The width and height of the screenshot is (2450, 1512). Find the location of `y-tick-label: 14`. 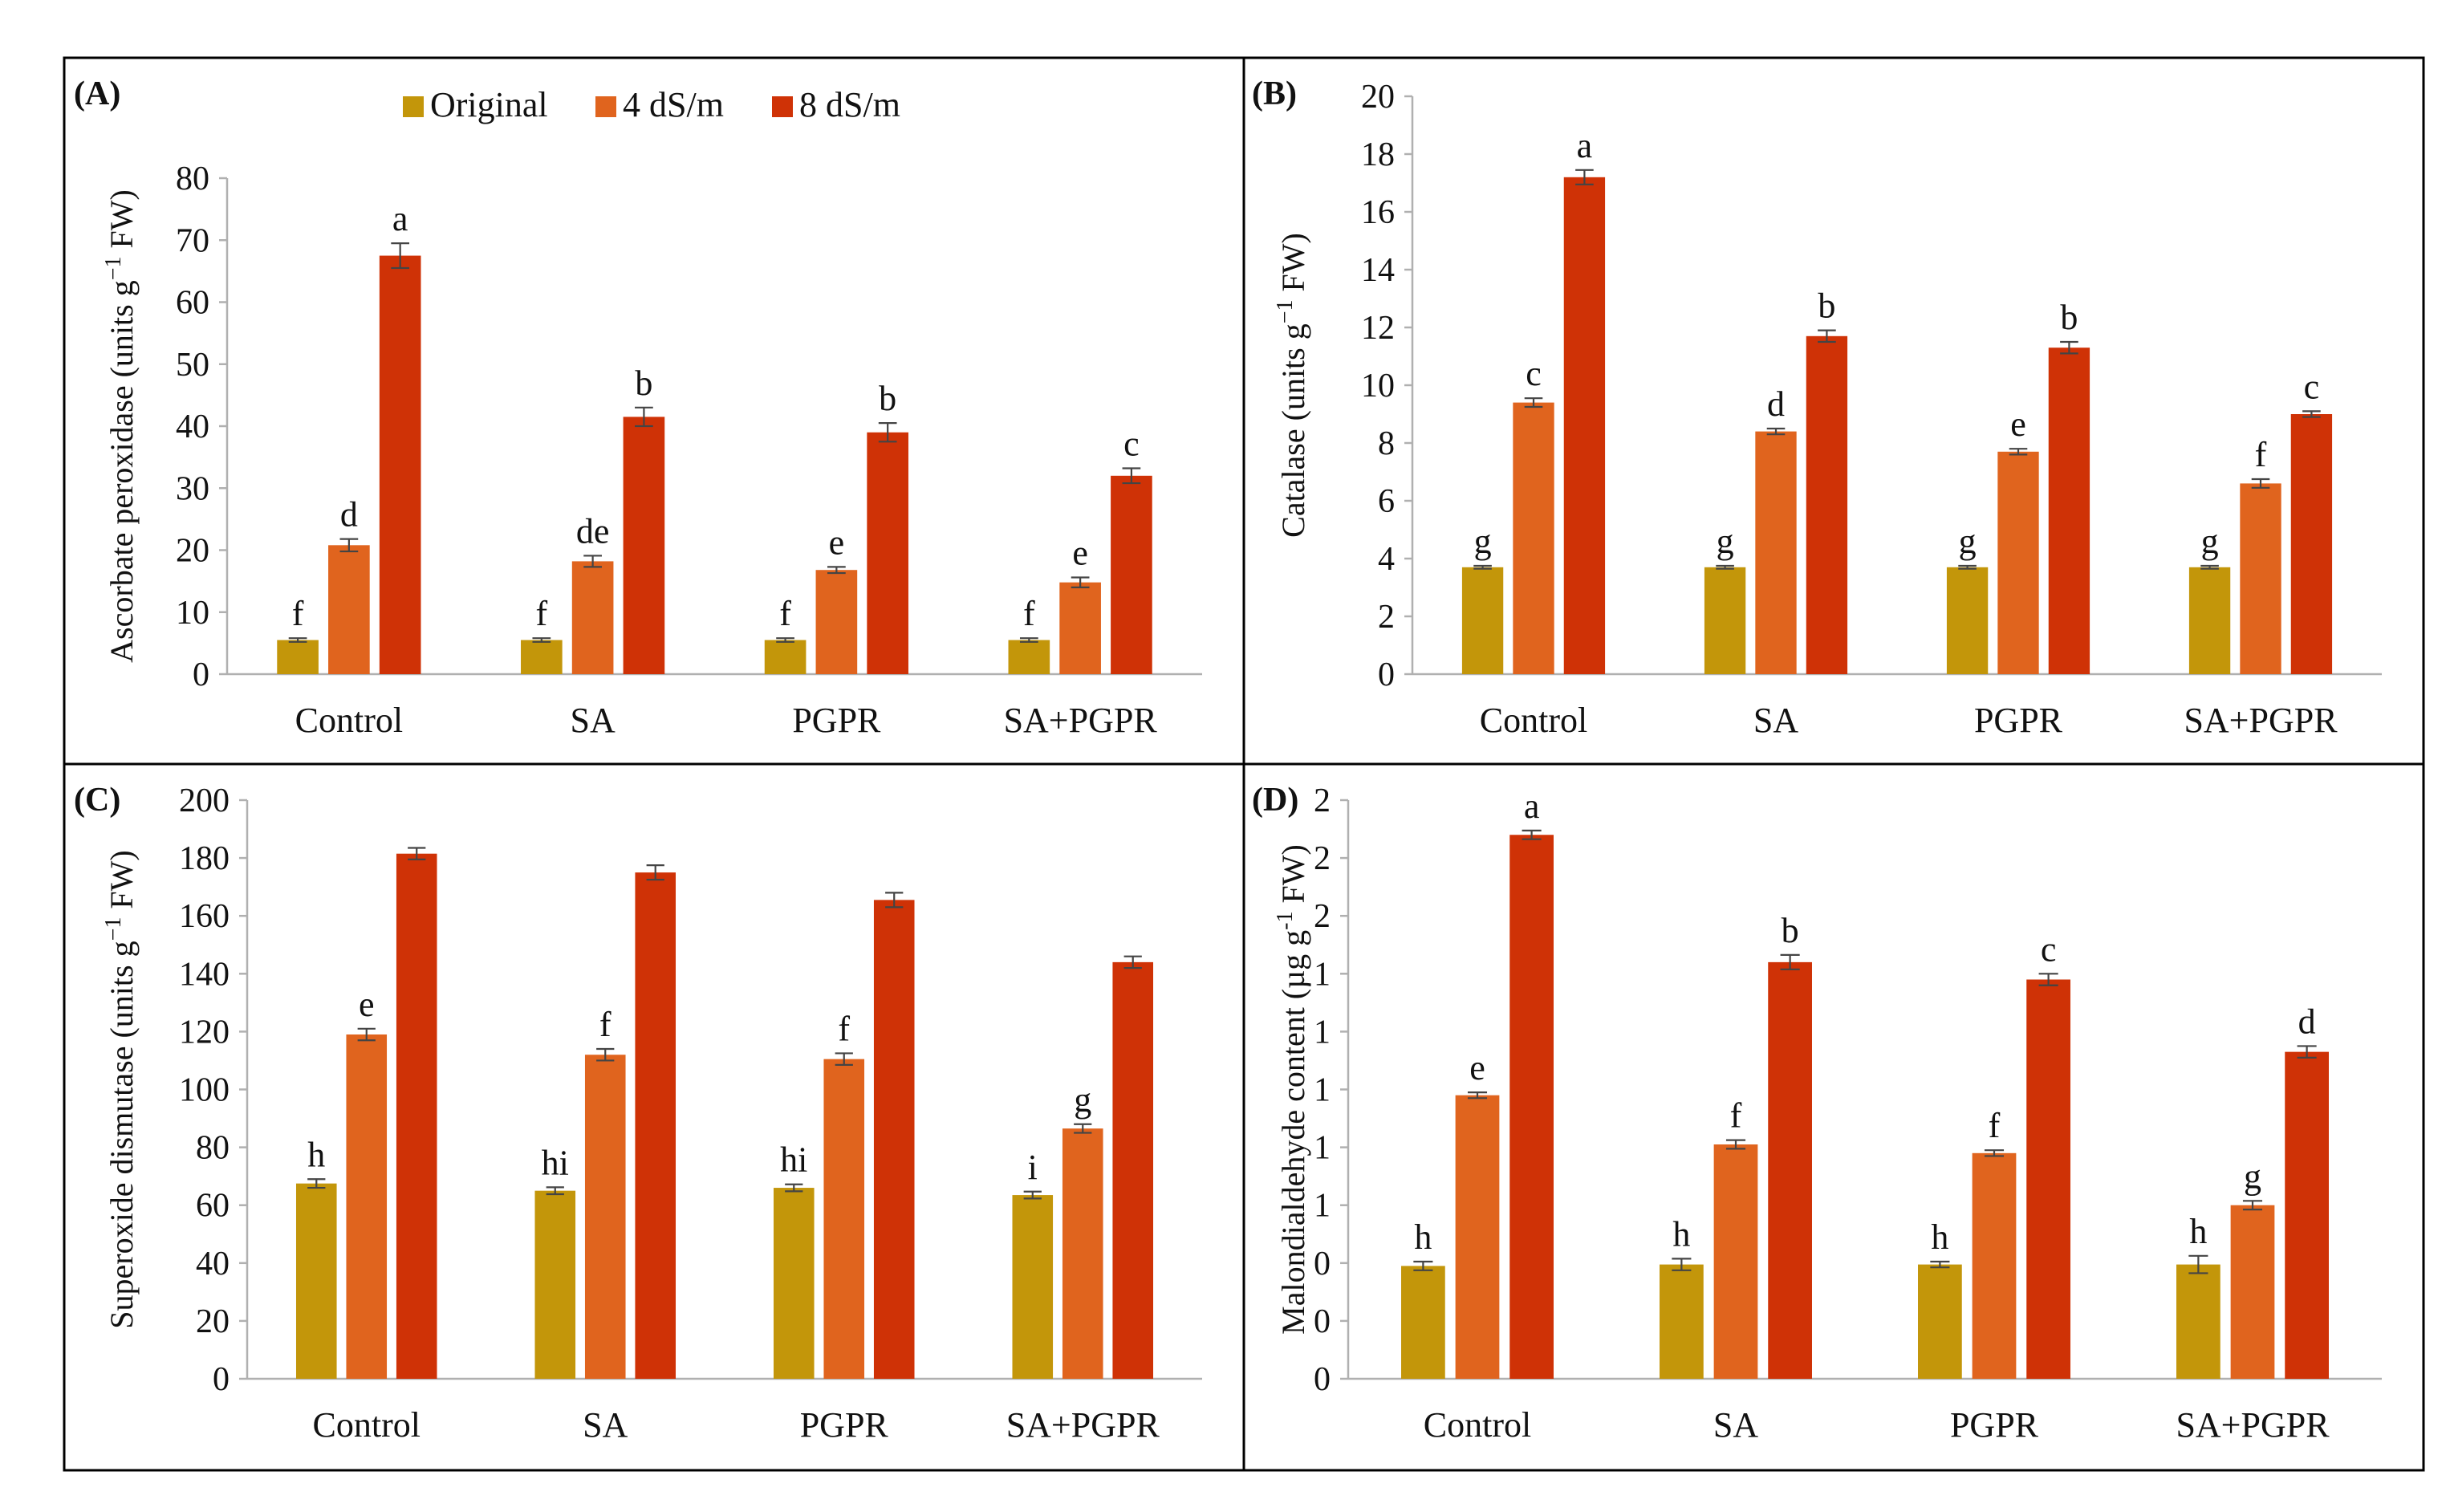

y-tick-label: 14 is located at coordinates (1378, 270).